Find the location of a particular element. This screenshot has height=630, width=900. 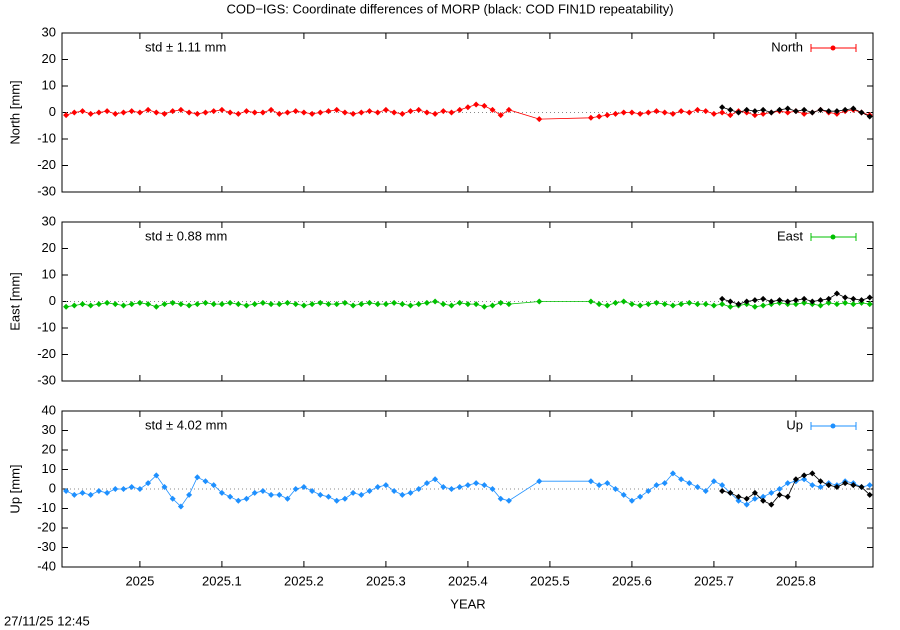

y-tick-label: 0 is located at coordinates (52, 111).